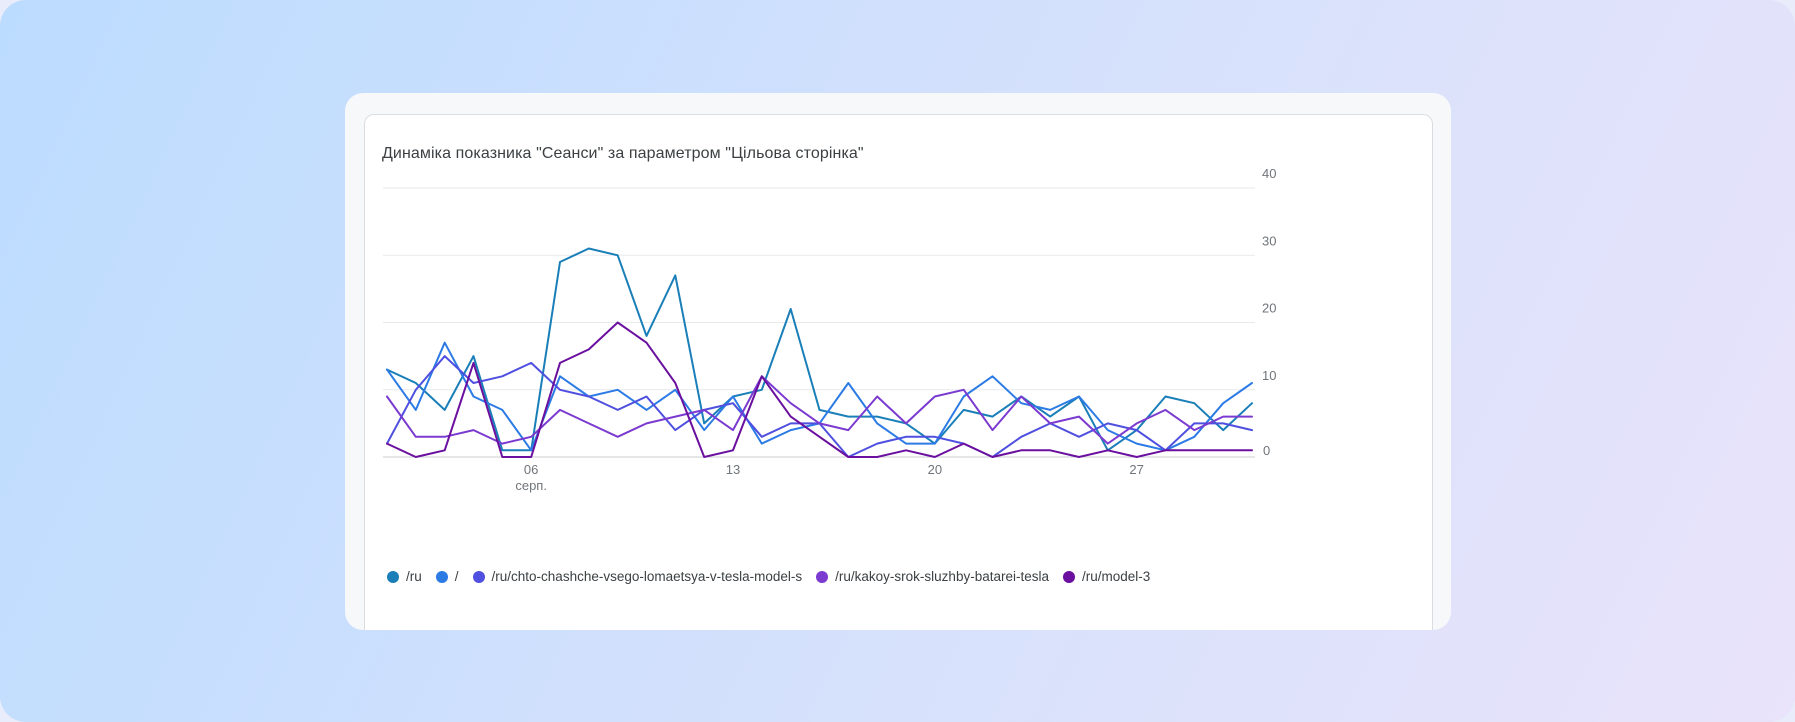  I want to click on legend-item: /ru/kakoy-srok-sluzhby-batarei-tesla, so click(932, 576).